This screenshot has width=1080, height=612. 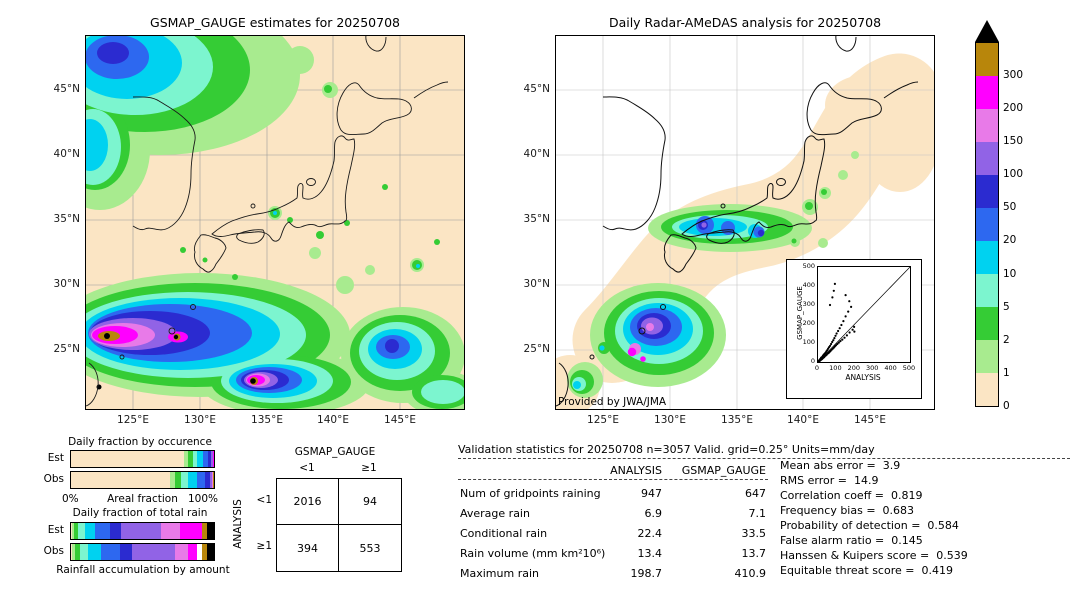 I want to click on colorbar-label-10: 10, so click(x=1010, y=274).